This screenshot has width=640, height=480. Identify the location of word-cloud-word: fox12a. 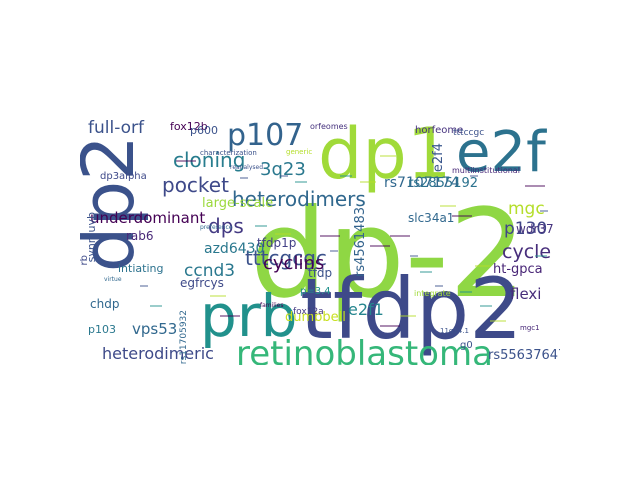
(308, 312).